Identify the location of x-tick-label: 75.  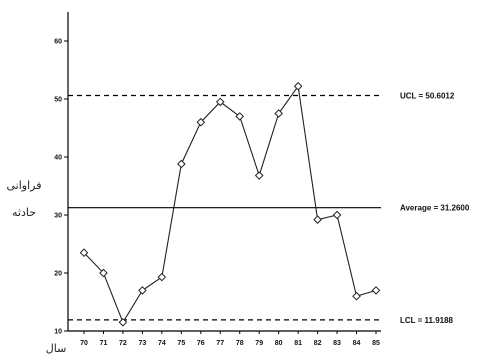
(181, 343).